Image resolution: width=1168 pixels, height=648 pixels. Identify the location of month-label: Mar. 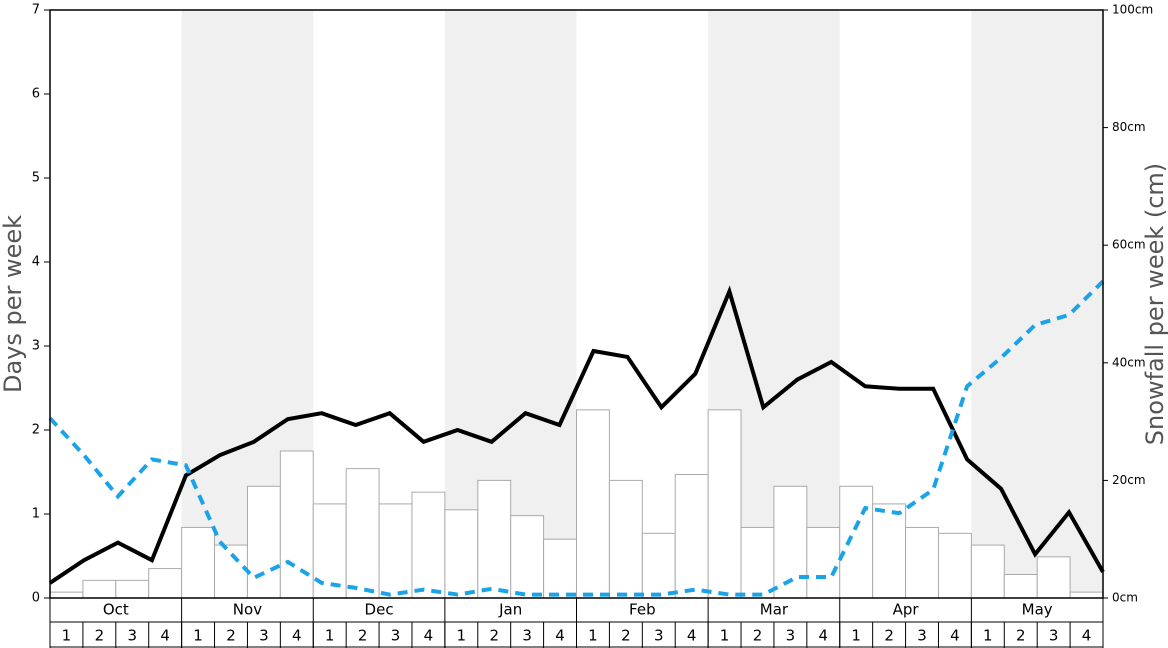
(774, 610).